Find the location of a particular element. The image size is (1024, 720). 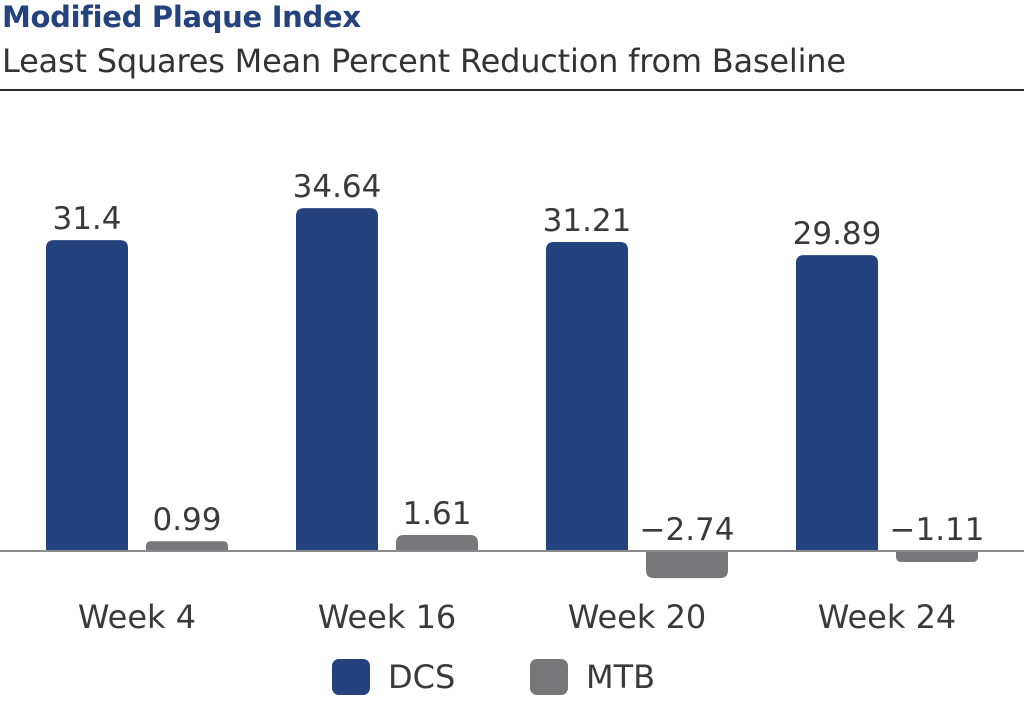

legend: DCS MTB is located at coordinates (512, 678).